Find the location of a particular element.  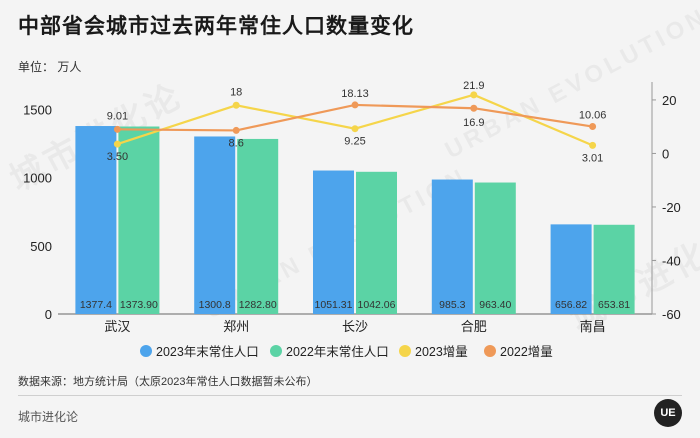

unit-label: 单位： 万人 is located at coordinates (50, 67).